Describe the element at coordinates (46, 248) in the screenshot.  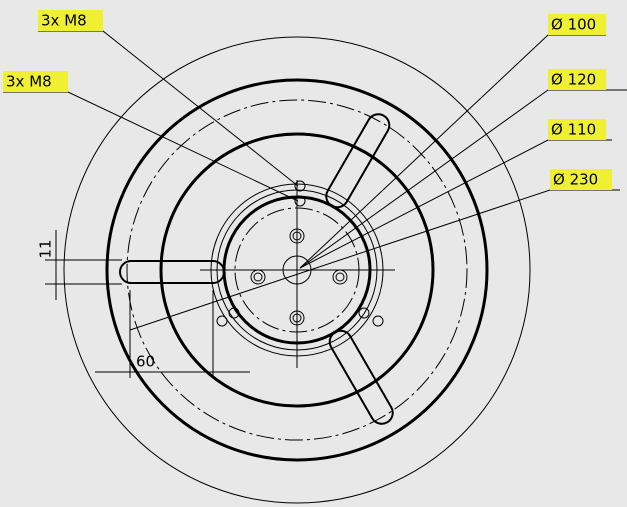
I see `dimension-label: 11` at that location.